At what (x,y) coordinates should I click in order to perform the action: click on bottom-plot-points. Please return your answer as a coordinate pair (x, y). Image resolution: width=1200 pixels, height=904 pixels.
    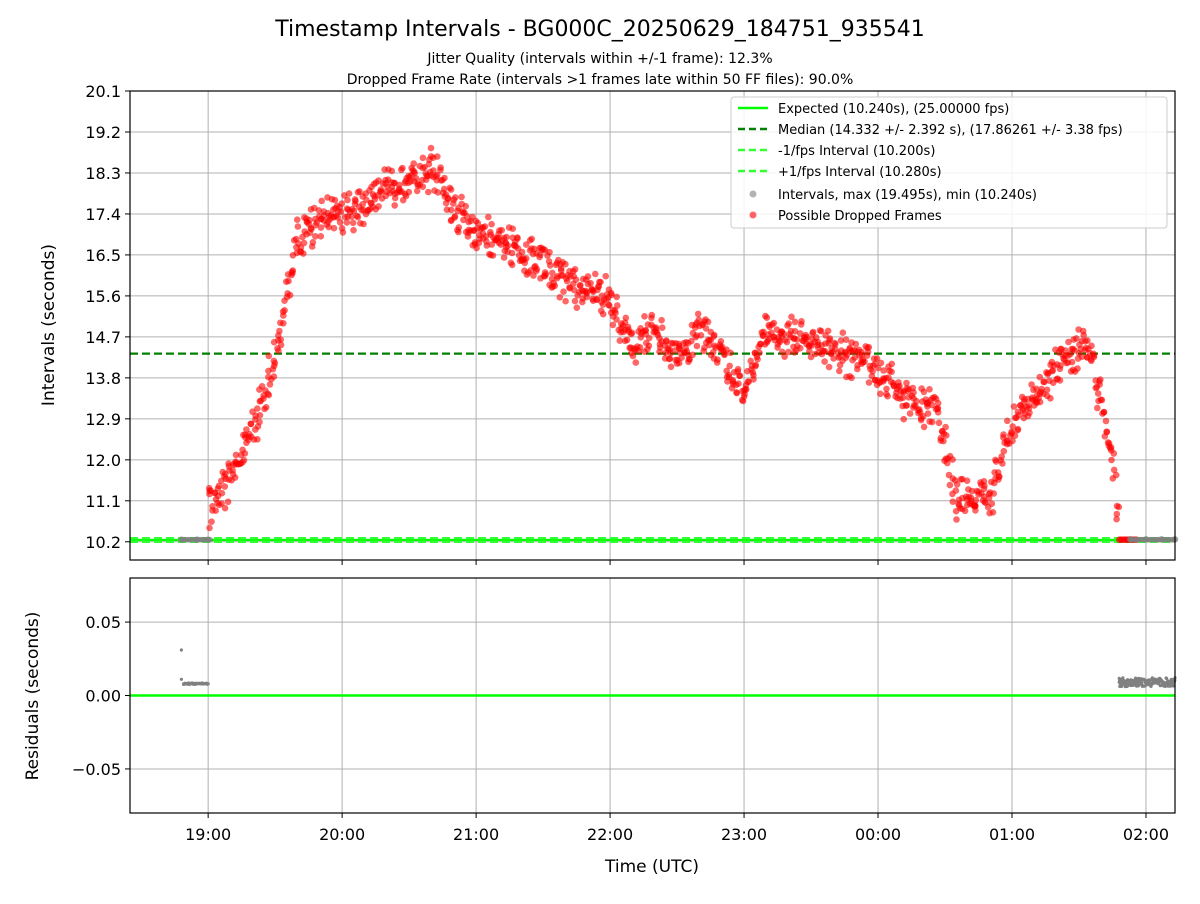
    Looking at the image, I should click on (678, 668).